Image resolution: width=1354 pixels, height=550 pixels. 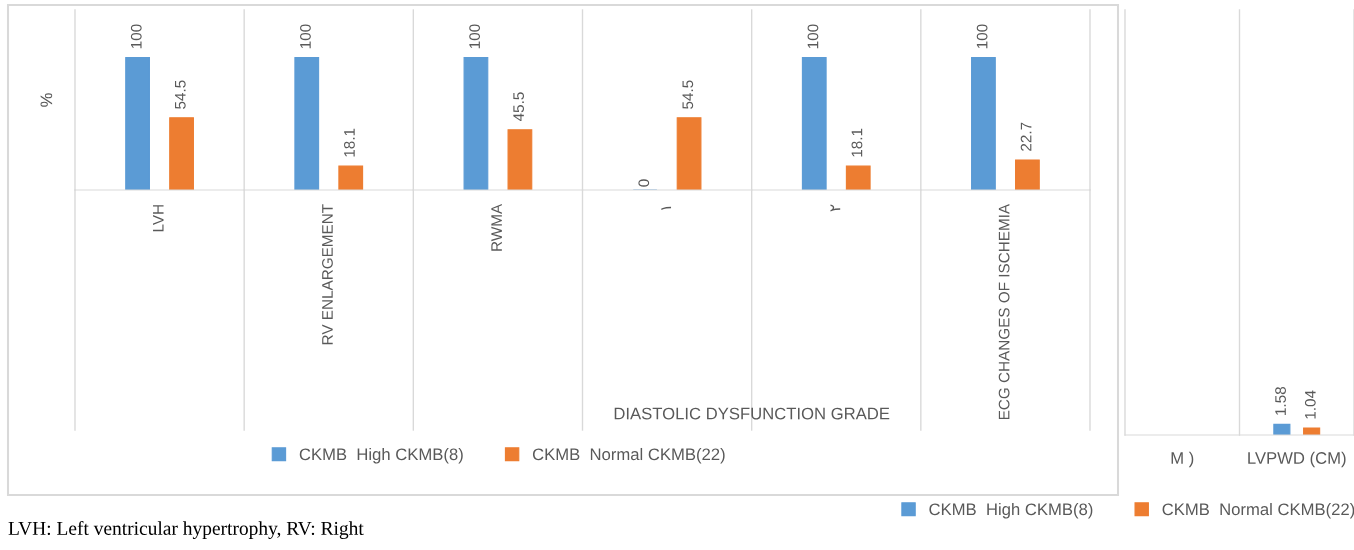 What do you see at coordinates (327, 274) in the screenshot?
I see `x-tick-label: RV ENLARGEMENT` at bounding box center [327, 274].